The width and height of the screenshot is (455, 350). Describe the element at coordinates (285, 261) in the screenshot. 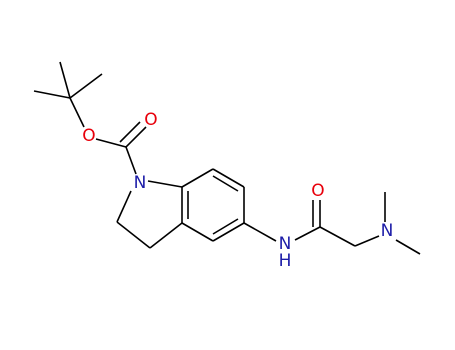

I see `atom-label: H` at that location.